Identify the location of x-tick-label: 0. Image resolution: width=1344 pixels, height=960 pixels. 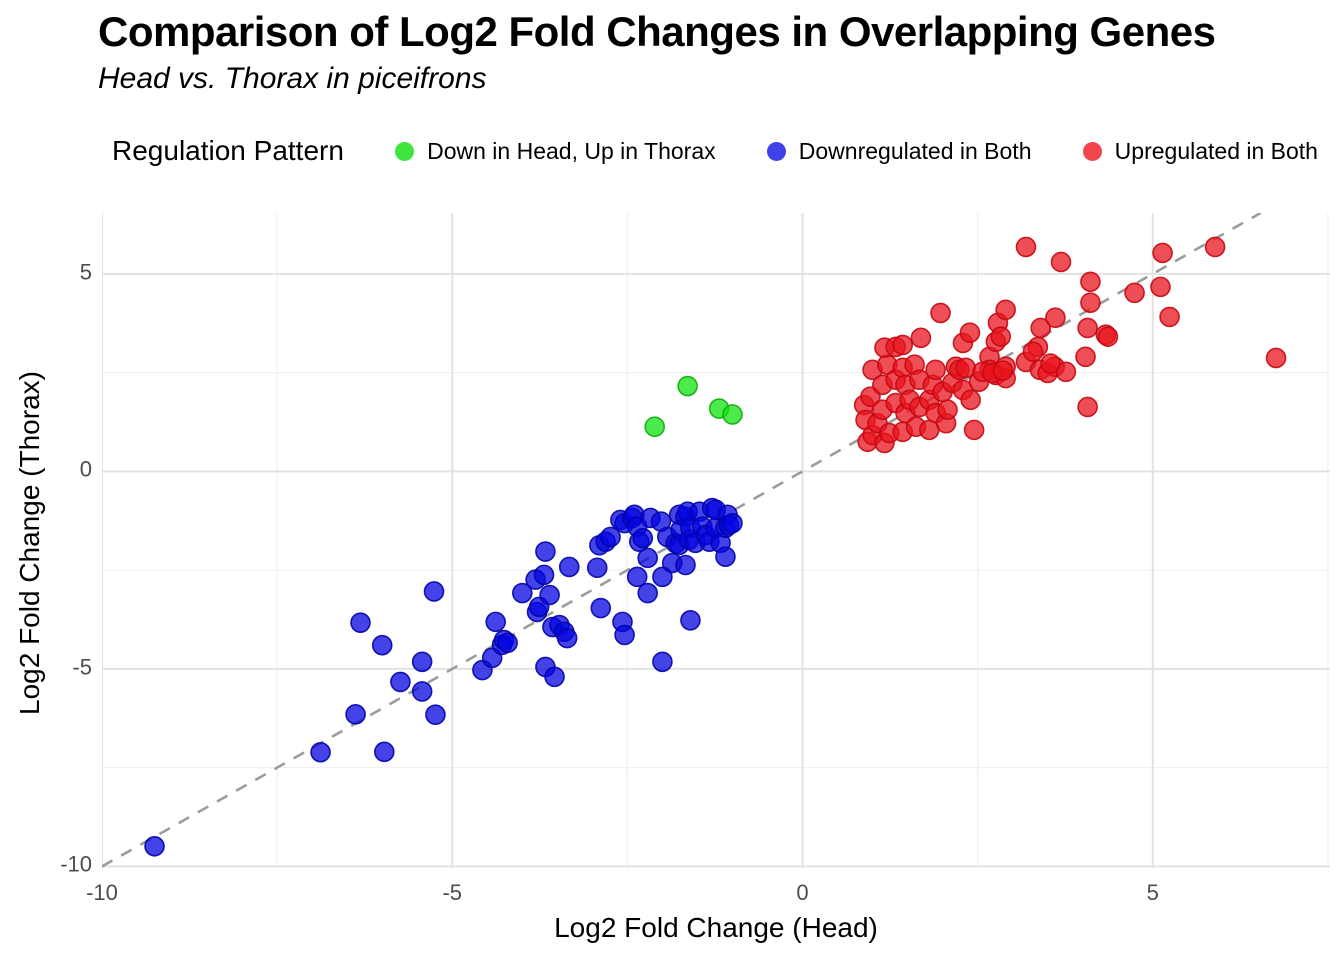
(802, 892).